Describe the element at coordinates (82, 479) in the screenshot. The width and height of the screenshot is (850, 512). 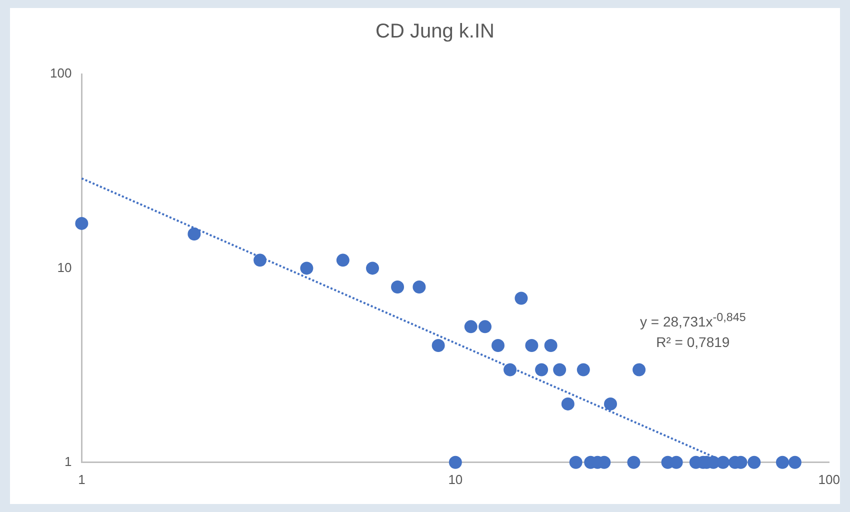
I see `x-tick-label: 1` at that location.